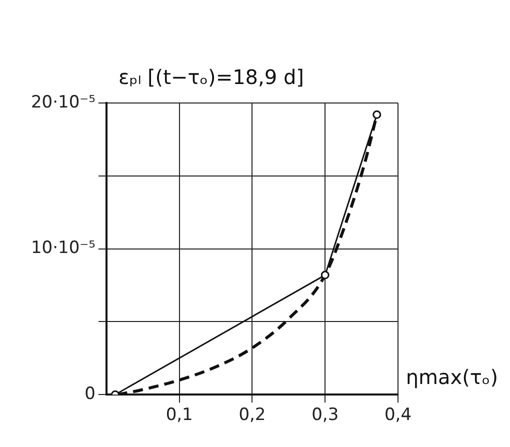 The height and width of the screenshot is (447, 510). I want to click on y-tick-label: 10·10⁻⁵, so click(63, 248).